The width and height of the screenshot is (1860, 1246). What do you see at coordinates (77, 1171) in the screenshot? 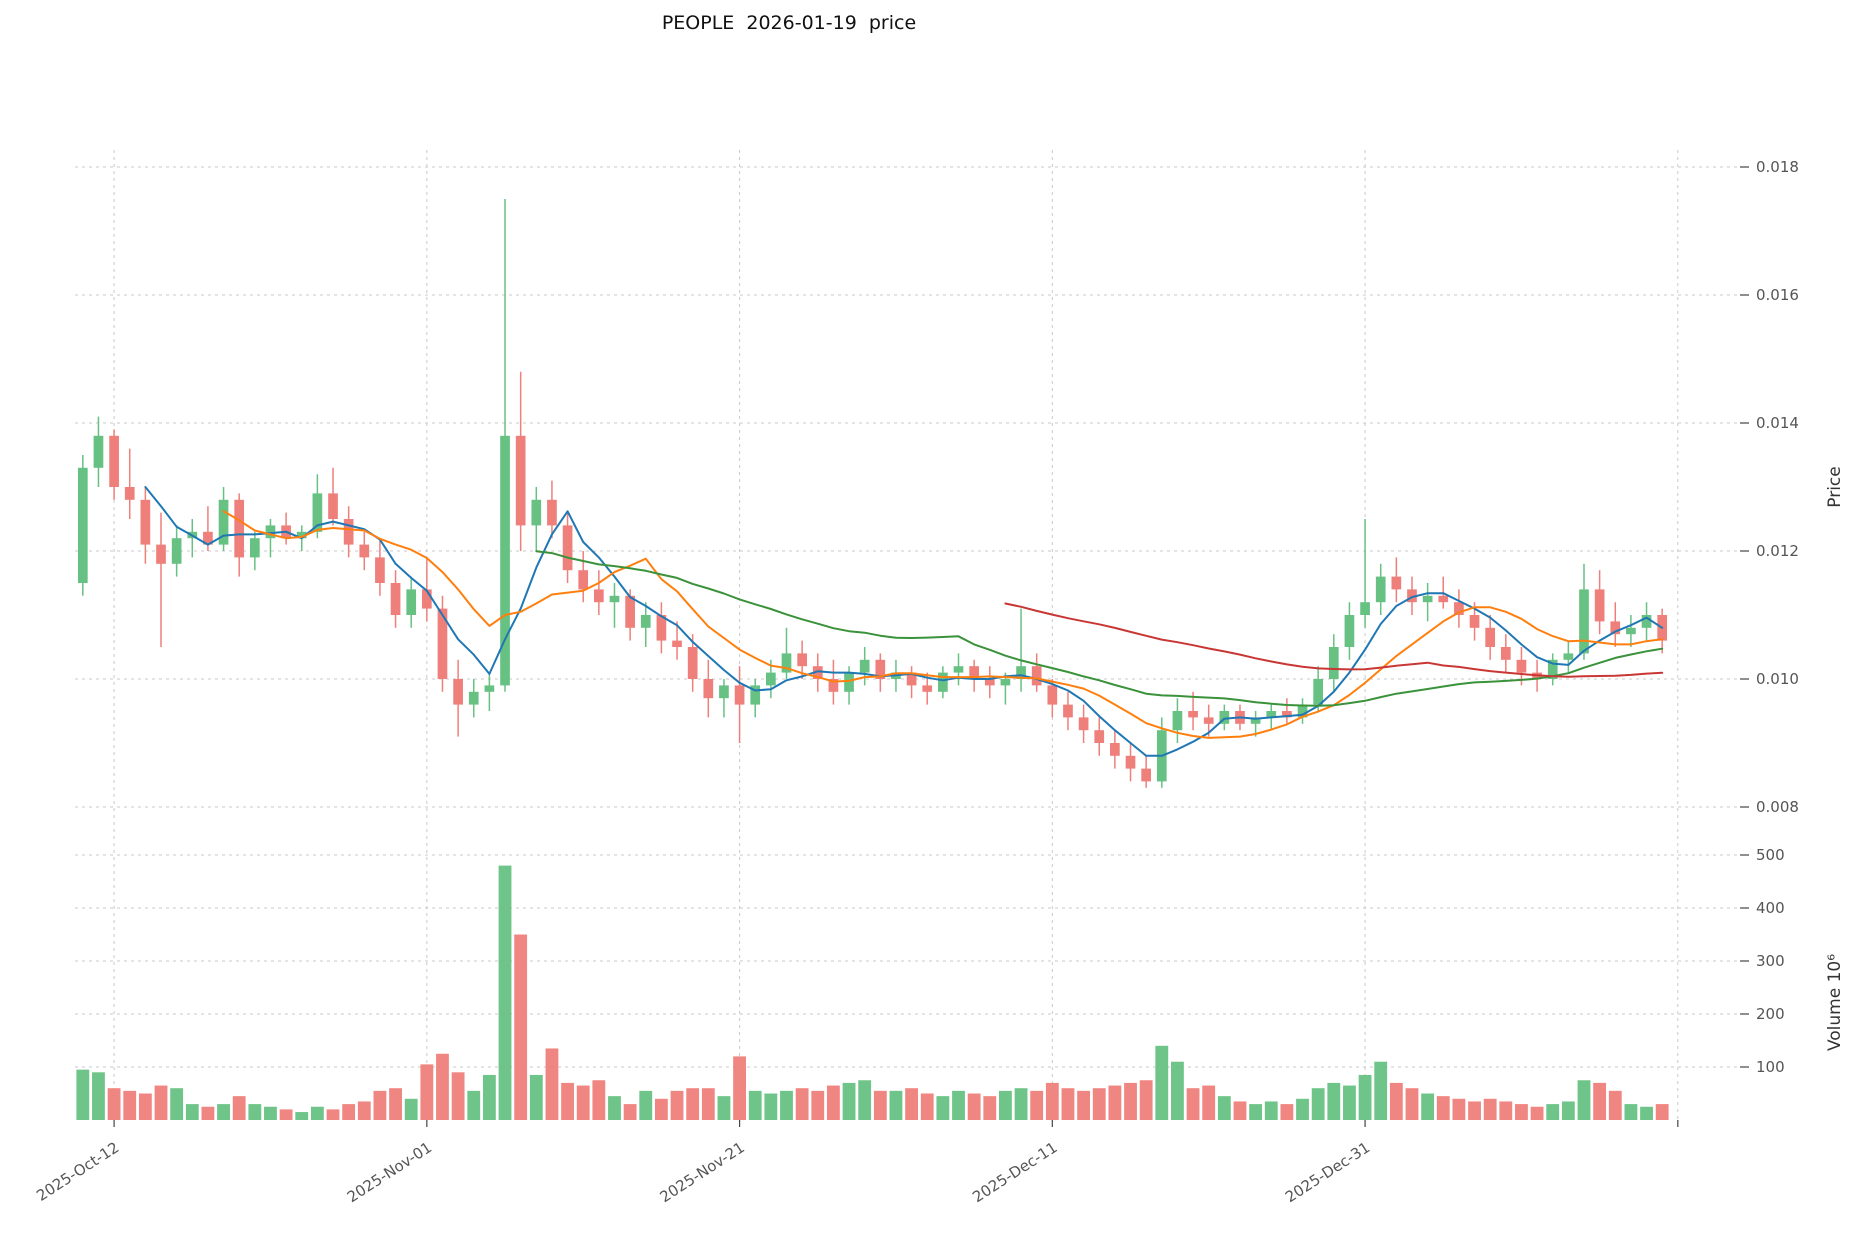
I see `svg-text: 2025-Oct-12` at bounding box center [77, 1171].